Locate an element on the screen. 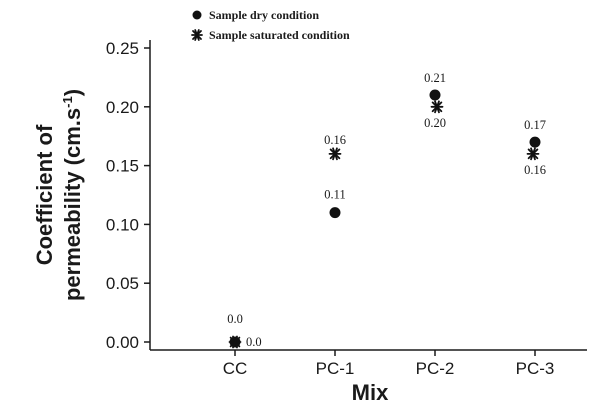 The height and width of the screenshot is (409, 601). dry-data-label: 0.17 is located at coordinates (535, 125).